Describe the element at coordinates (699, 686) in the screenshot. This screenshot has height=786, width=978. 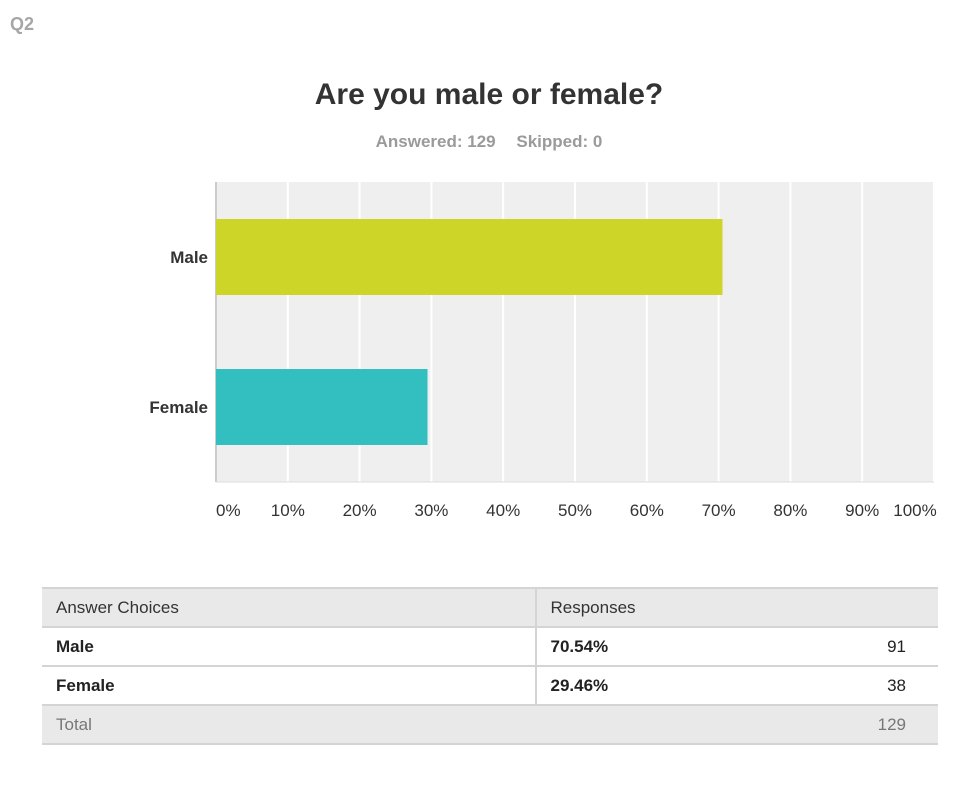
I see `row-percent: 29.46%` at that location.